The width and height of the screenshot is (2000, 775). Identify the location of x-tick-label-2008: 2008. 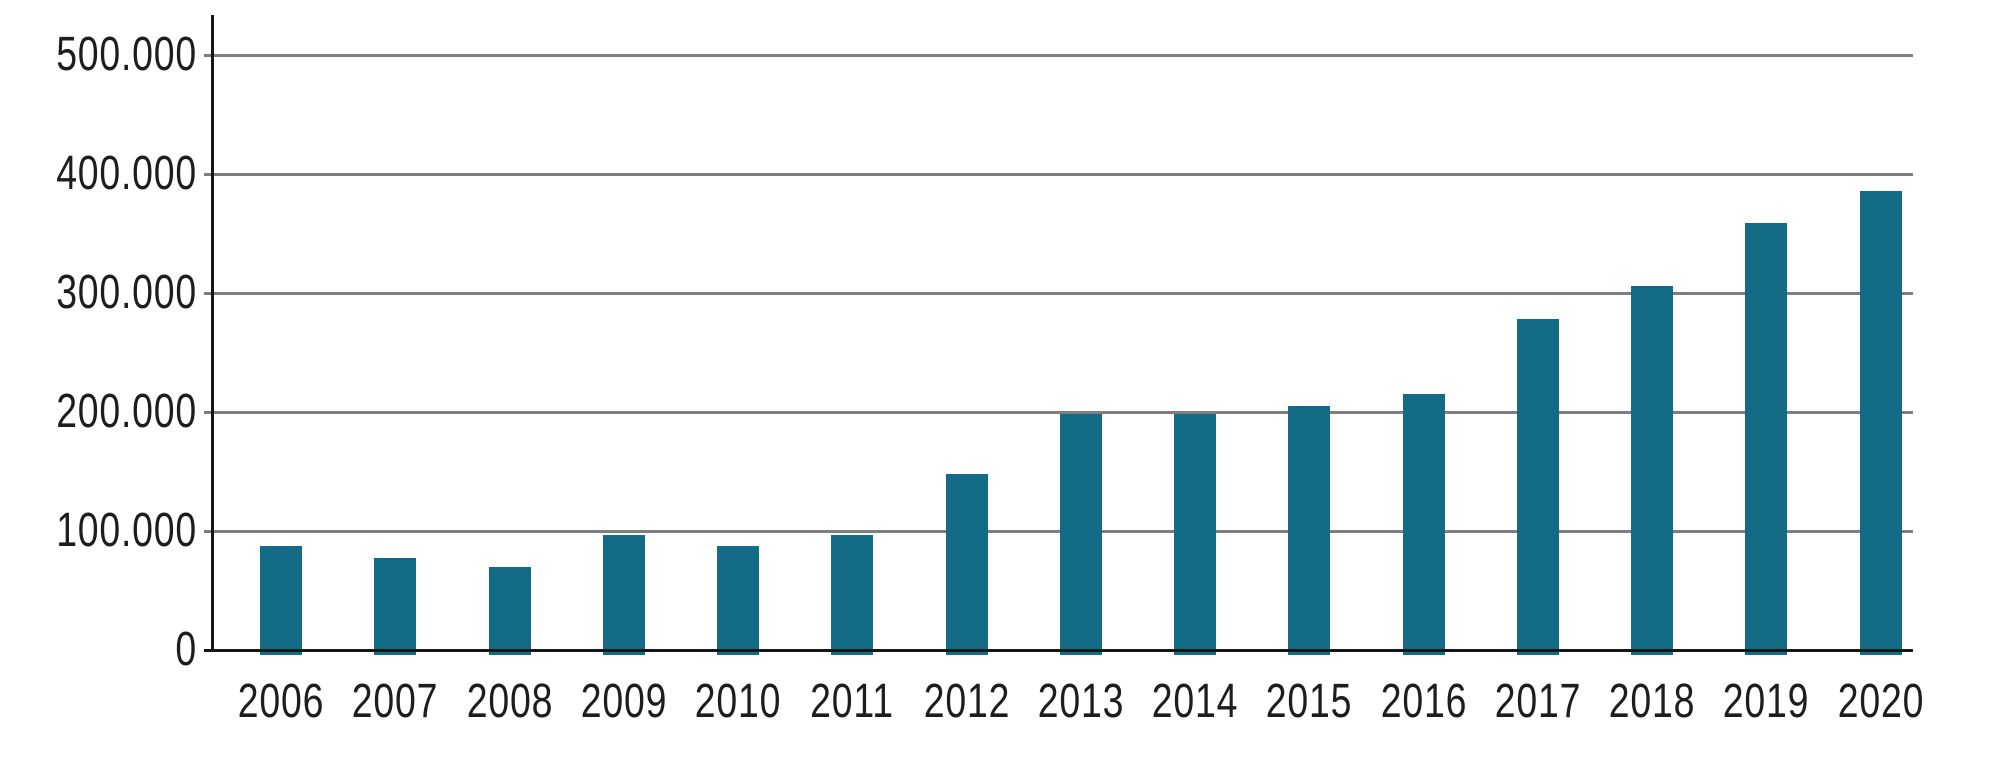
(510, 701).